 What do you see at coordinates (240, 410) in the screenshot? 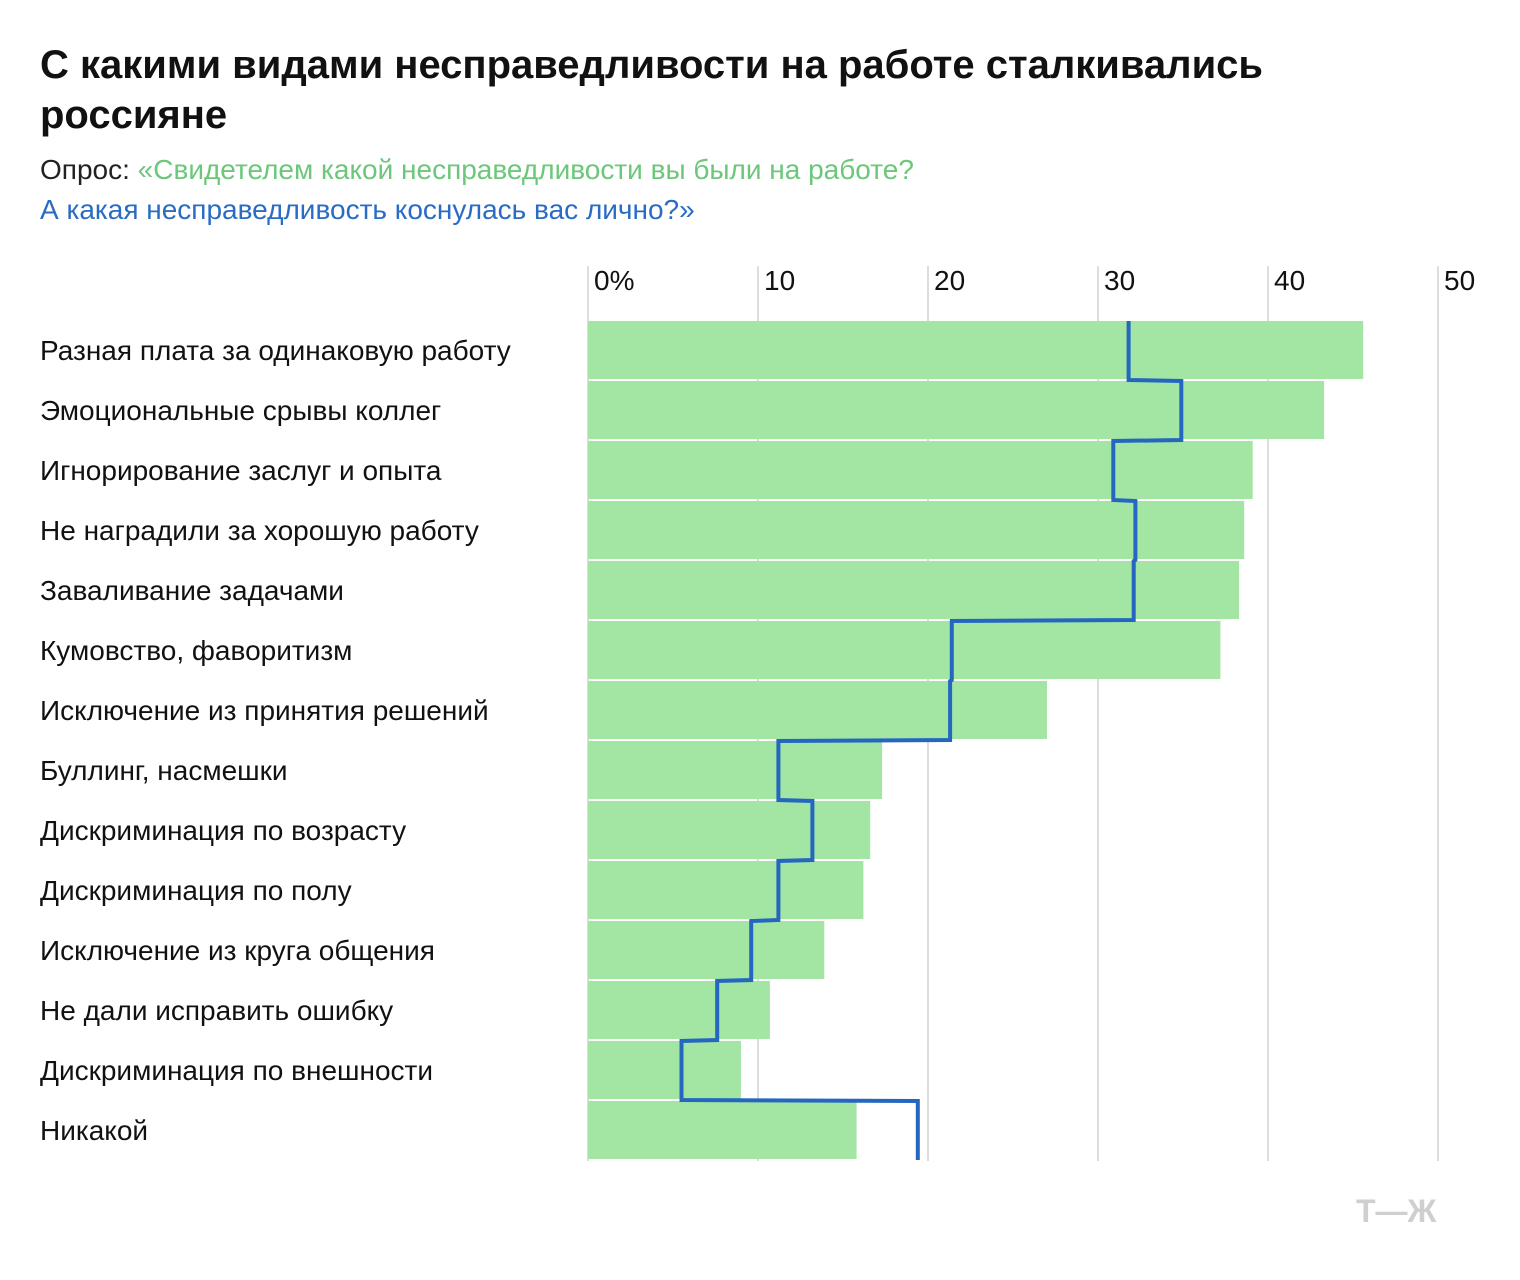
I see `category-label: Эмоциональные срывы коллег` at bounding box center [240, 410].